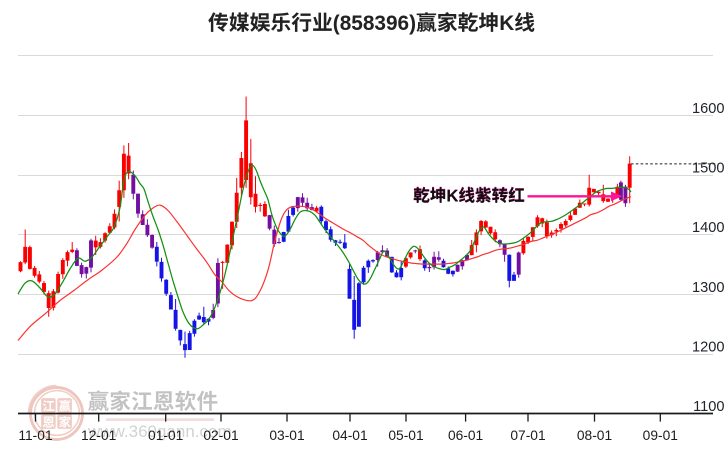  I want to click on svg-text: 11-01, so click(35, 435).